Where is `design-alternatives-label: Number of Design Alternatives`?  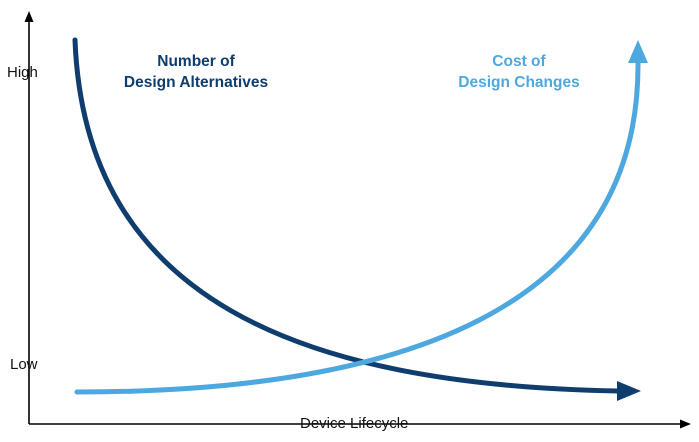
design-alternatives-label: Number of Design Alternatives is located at coordinates (196, 72).